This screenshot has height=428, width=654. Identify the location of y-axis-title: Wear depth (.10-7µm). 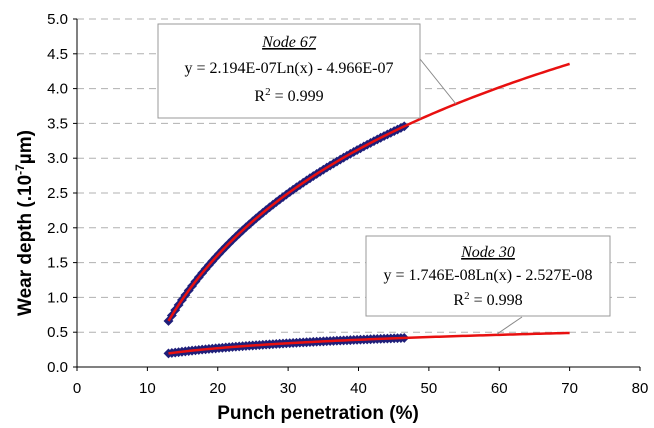
(24, 223).